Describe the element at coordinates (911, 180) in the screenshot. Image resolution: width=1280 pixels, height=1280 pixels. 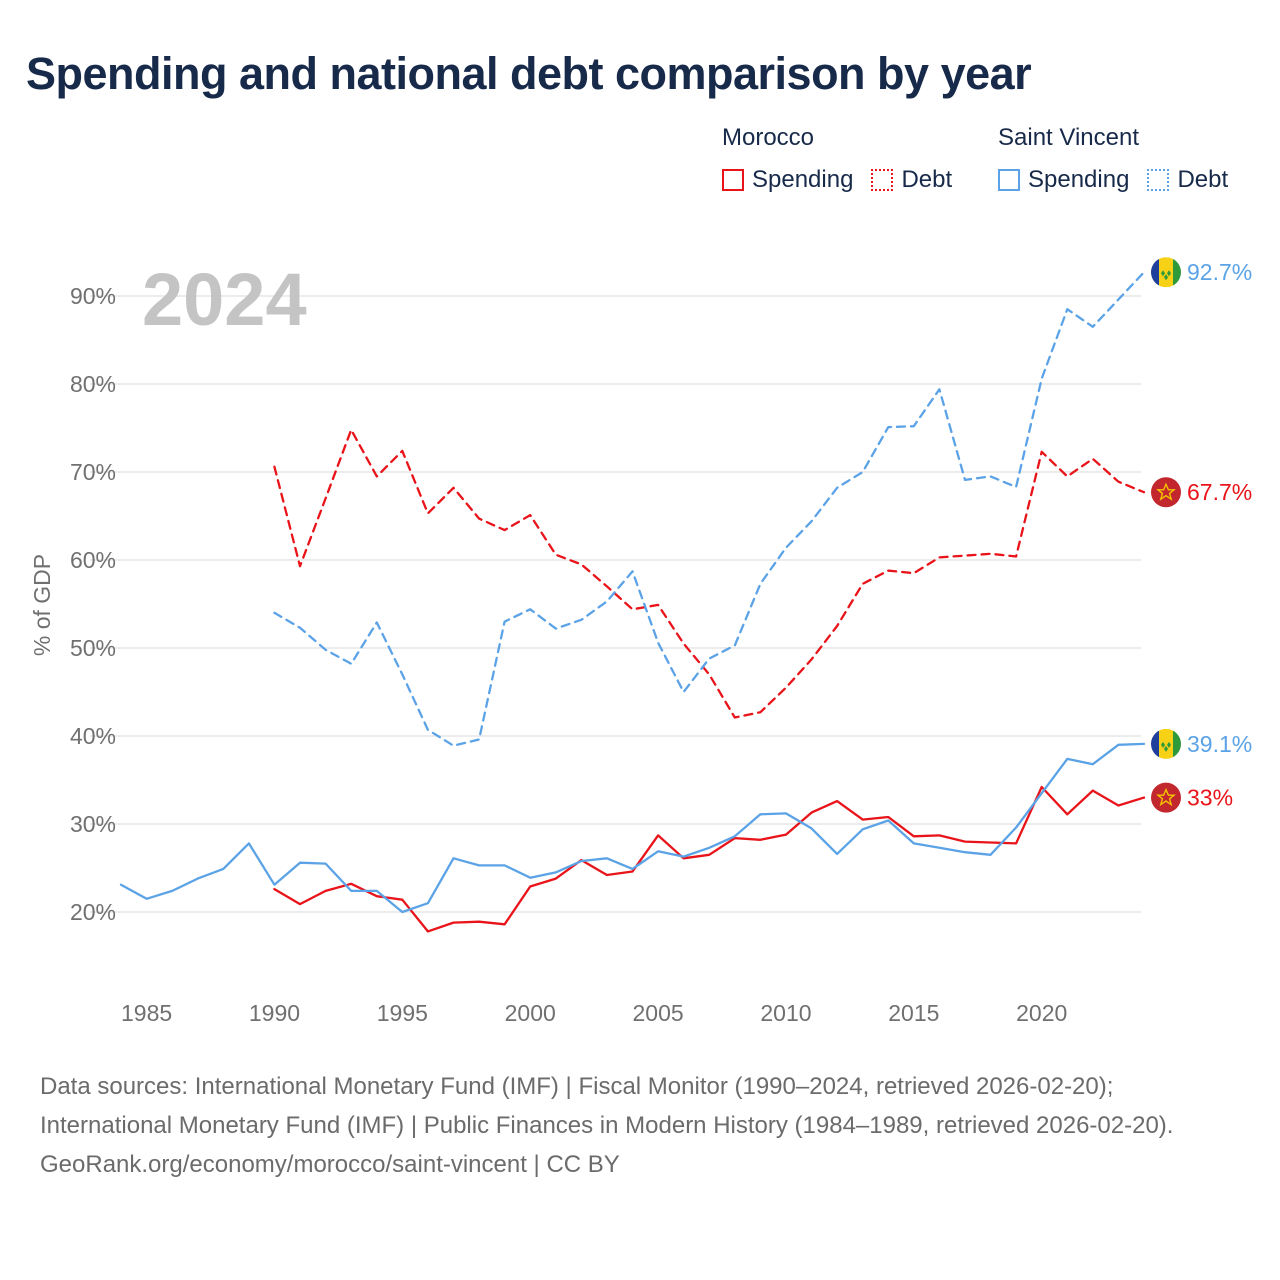
I see `legend-morocco-debt: Debt` at that location.